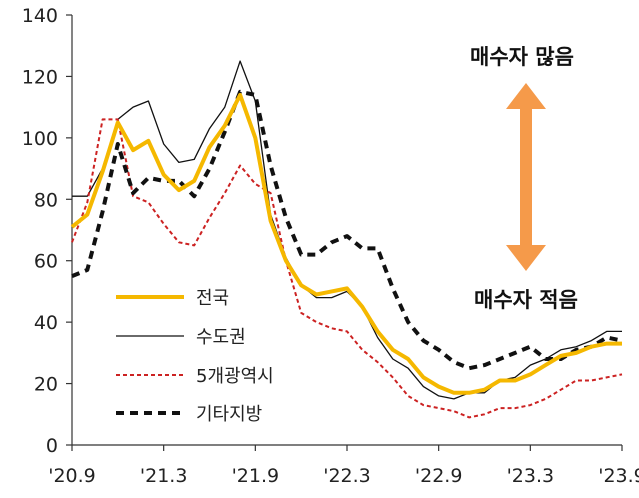 This screenshot has width=639, height=498. Describe the element at coordinates (40, 16) in the screenshot. I see `y-tick-label-140: 140` at that location.